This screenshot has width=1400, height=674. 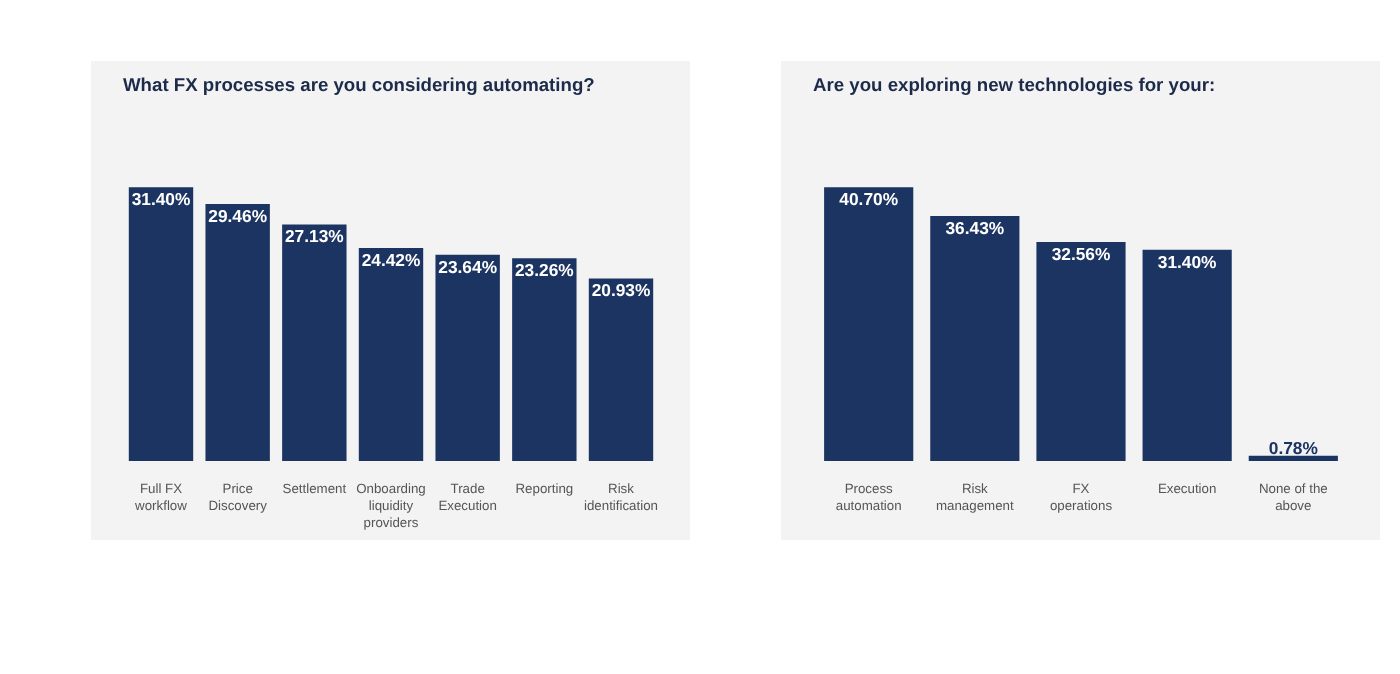 I want to click on data-label: 27.13%, so click(x=314, y=236).